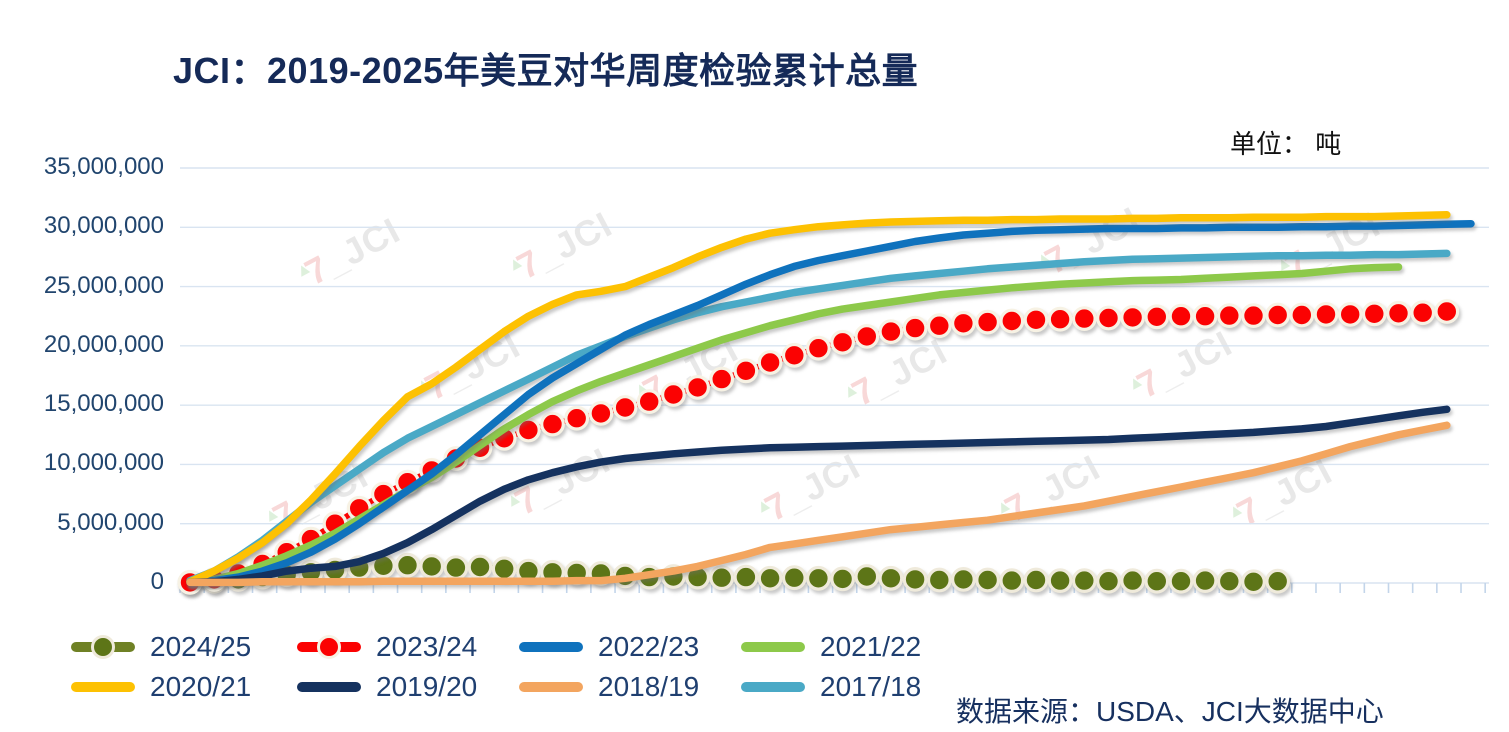 The height and width of the screenshot is (732, 1509). I want to click on legend-item-2024-25: 2024/25, so click(183, 647).